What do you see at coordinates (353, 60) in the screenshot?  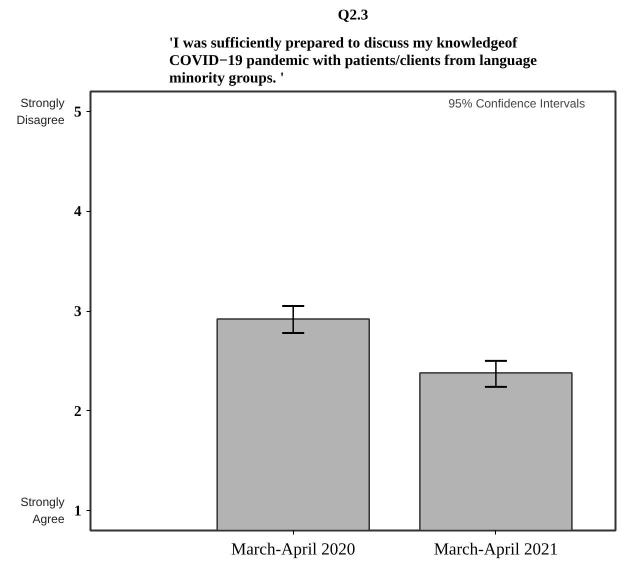 I see `chart-subtitle: 'I was sufficiently prepared to discuss my knowledgeof COVID−19 pandemic with patients/clients from language minority groups. '` at bounding box center [353, 60].